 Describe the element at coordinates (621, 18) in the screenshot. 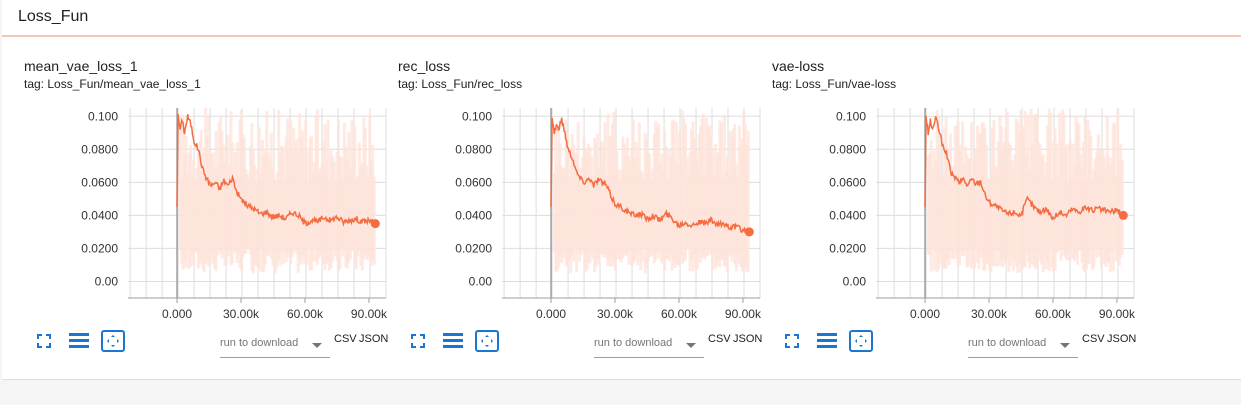

I see `card-header: Loss_Fun` at that location.